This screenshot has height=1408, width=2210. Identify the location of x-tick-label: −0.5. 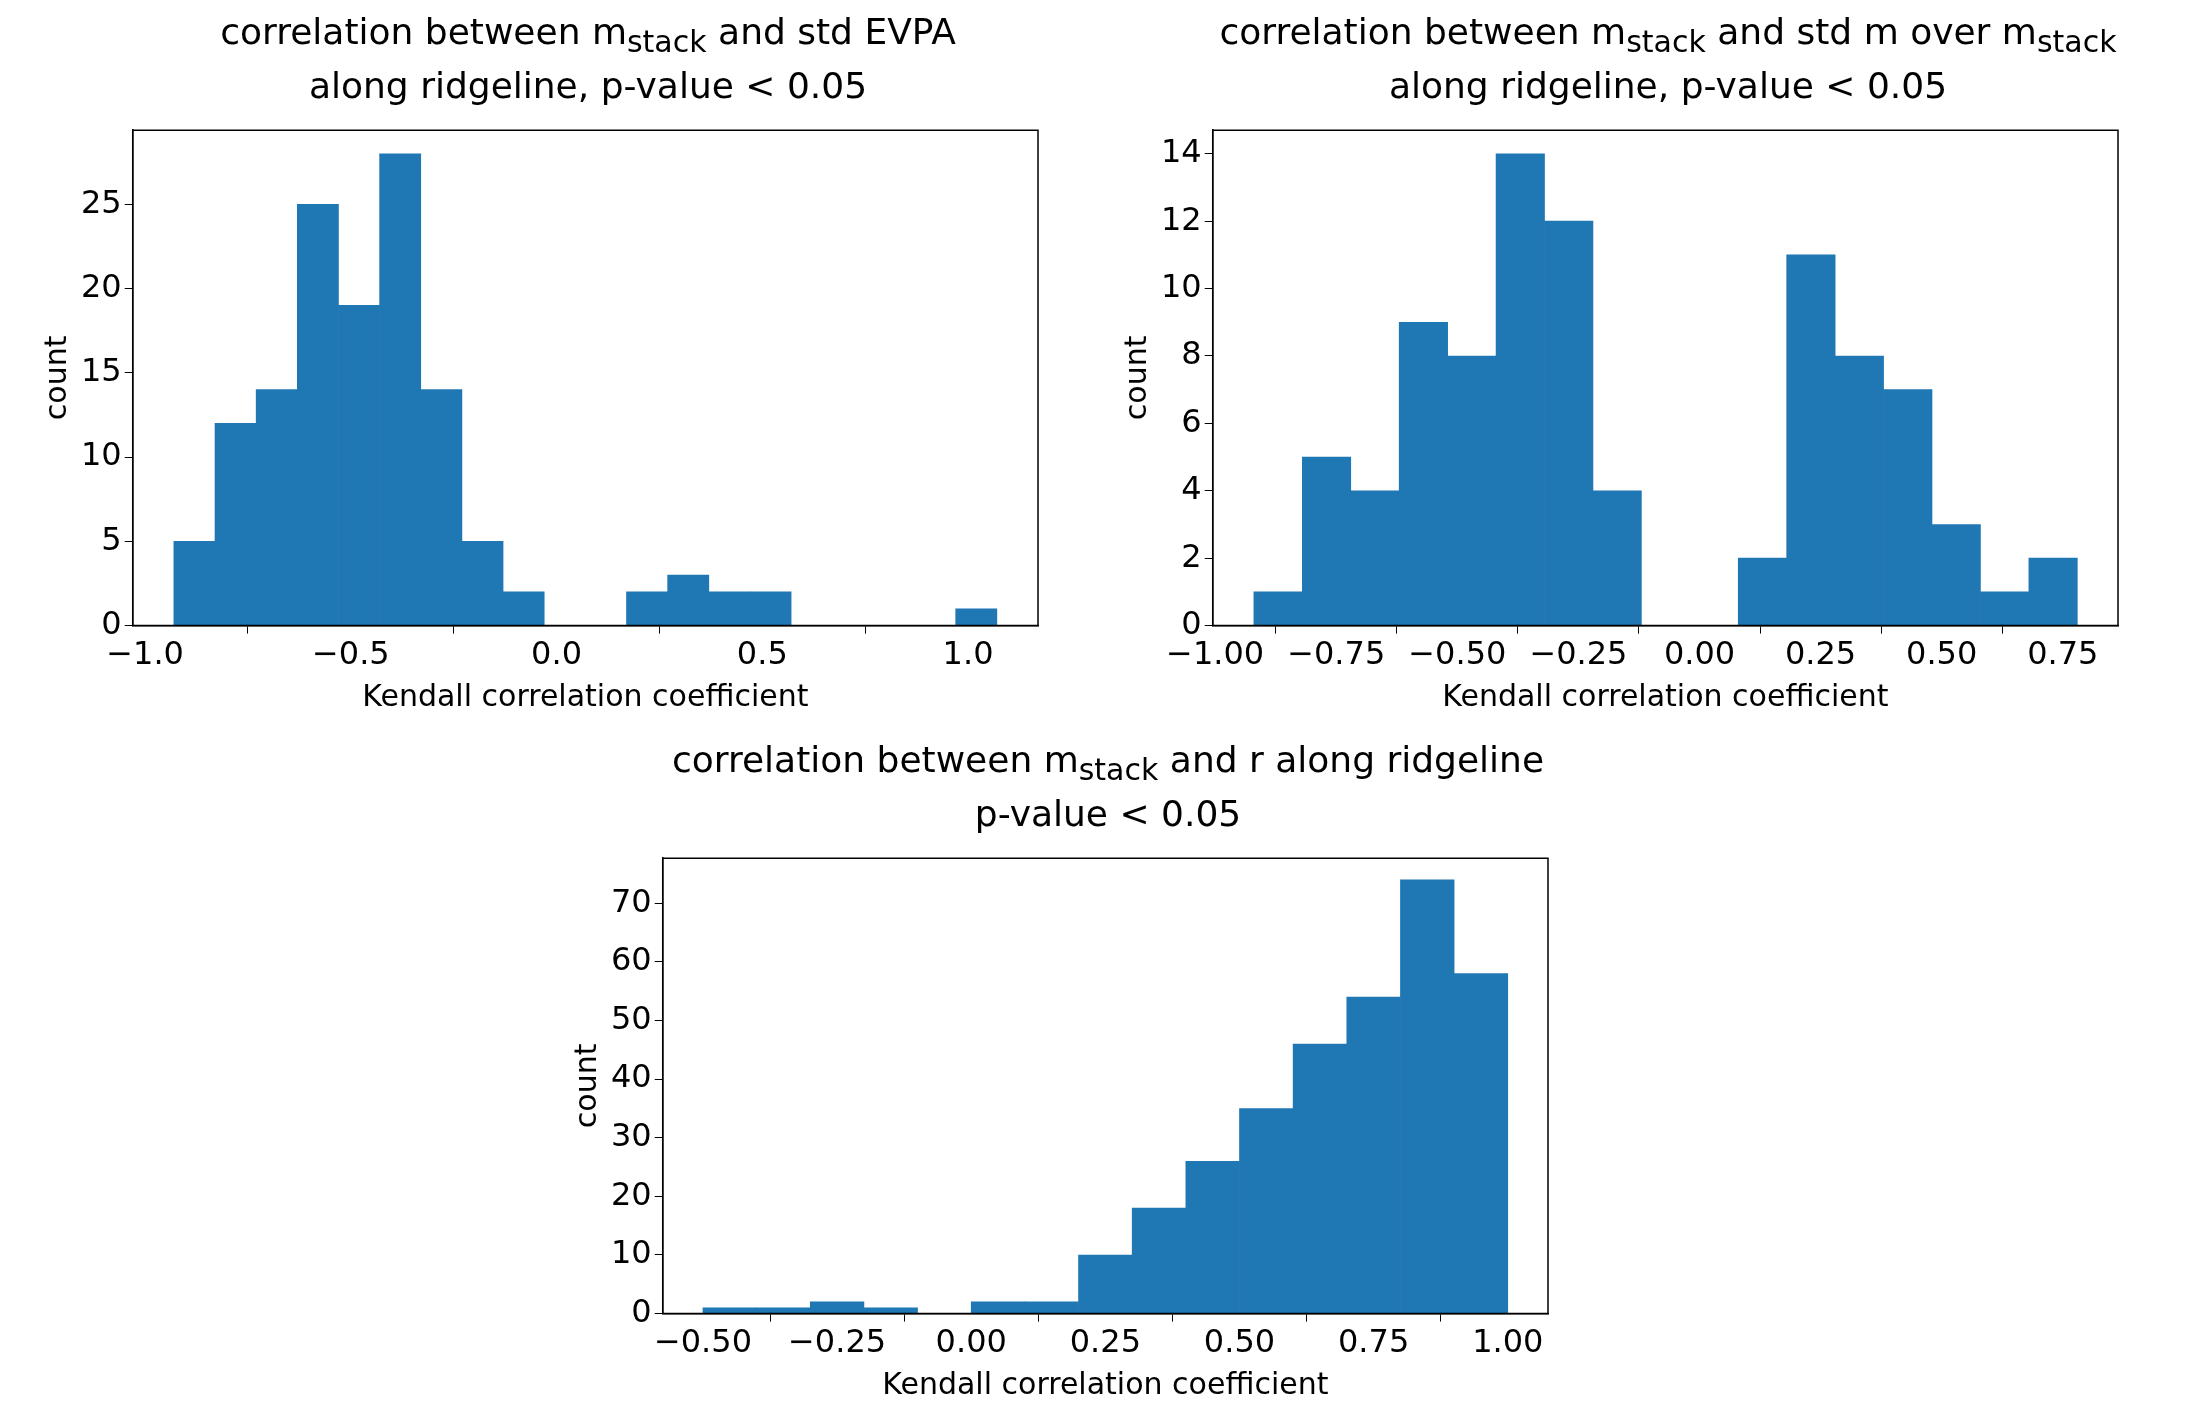
(350, 653).